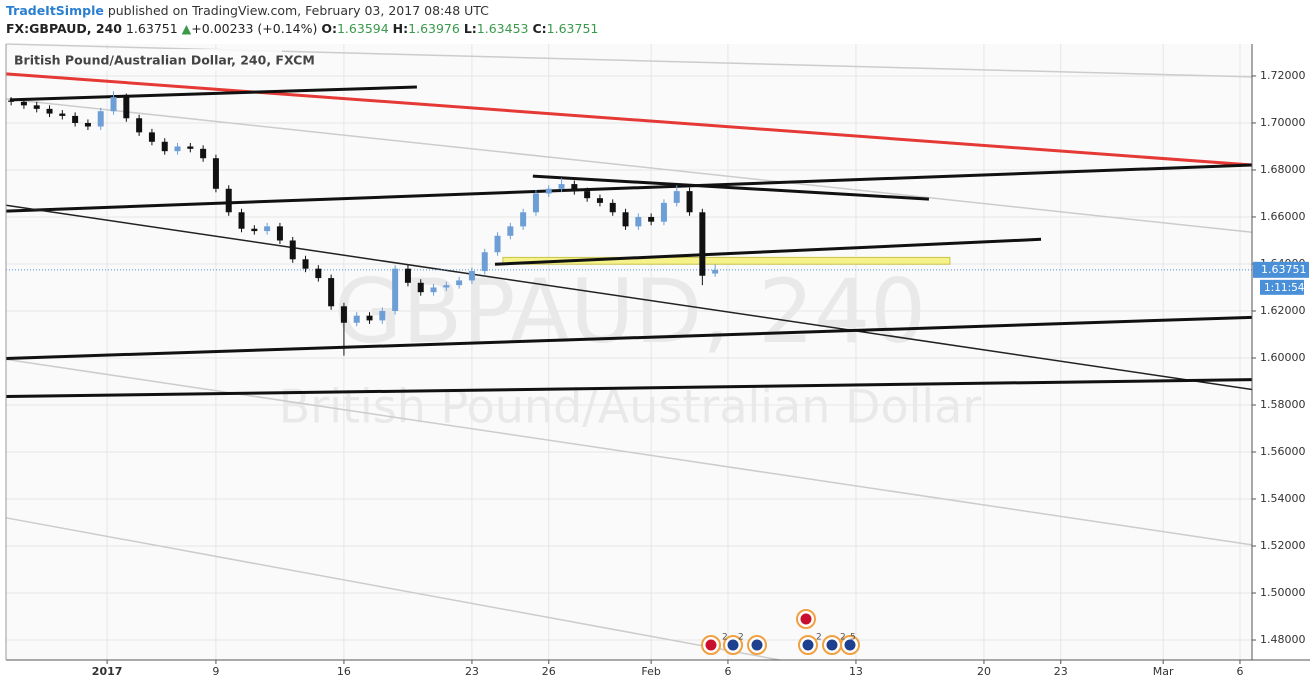 The image size is (1310, 685). I want to click on legend-bg, so click(144, 60).